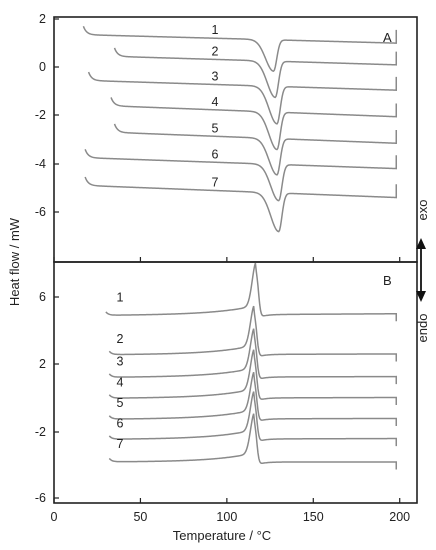  What do you see at coordinates (42, 67) in the screenshot?
I see `y-tick-label: 0` at bounding box center [42, 67].